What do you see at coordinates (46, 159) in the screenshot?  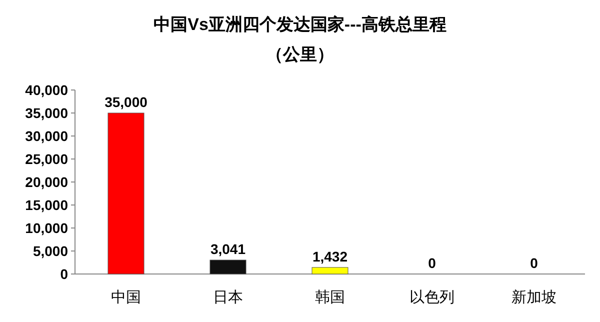 I see `y-tick-label: 25,000` at bounding box center [46, 159].